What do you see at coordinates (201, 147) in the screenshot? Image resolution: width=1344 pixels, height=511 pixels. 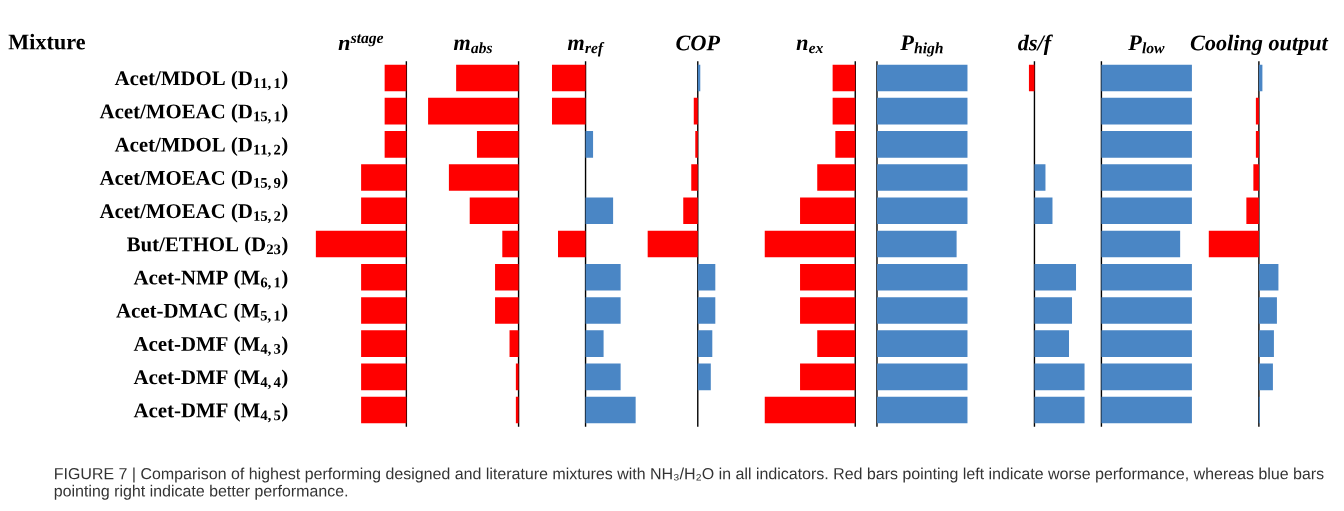 I see `y-tick-label: Acet/MDOL (D$_{11,2}$)` at bounding box center [201, 147].